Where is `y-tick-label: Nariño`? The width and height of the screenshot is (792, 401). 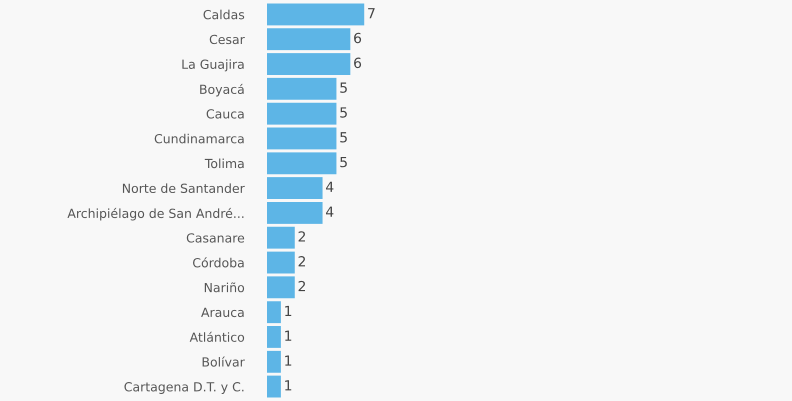 y-tick-label: Nariño is located at coordinates (224, 287).